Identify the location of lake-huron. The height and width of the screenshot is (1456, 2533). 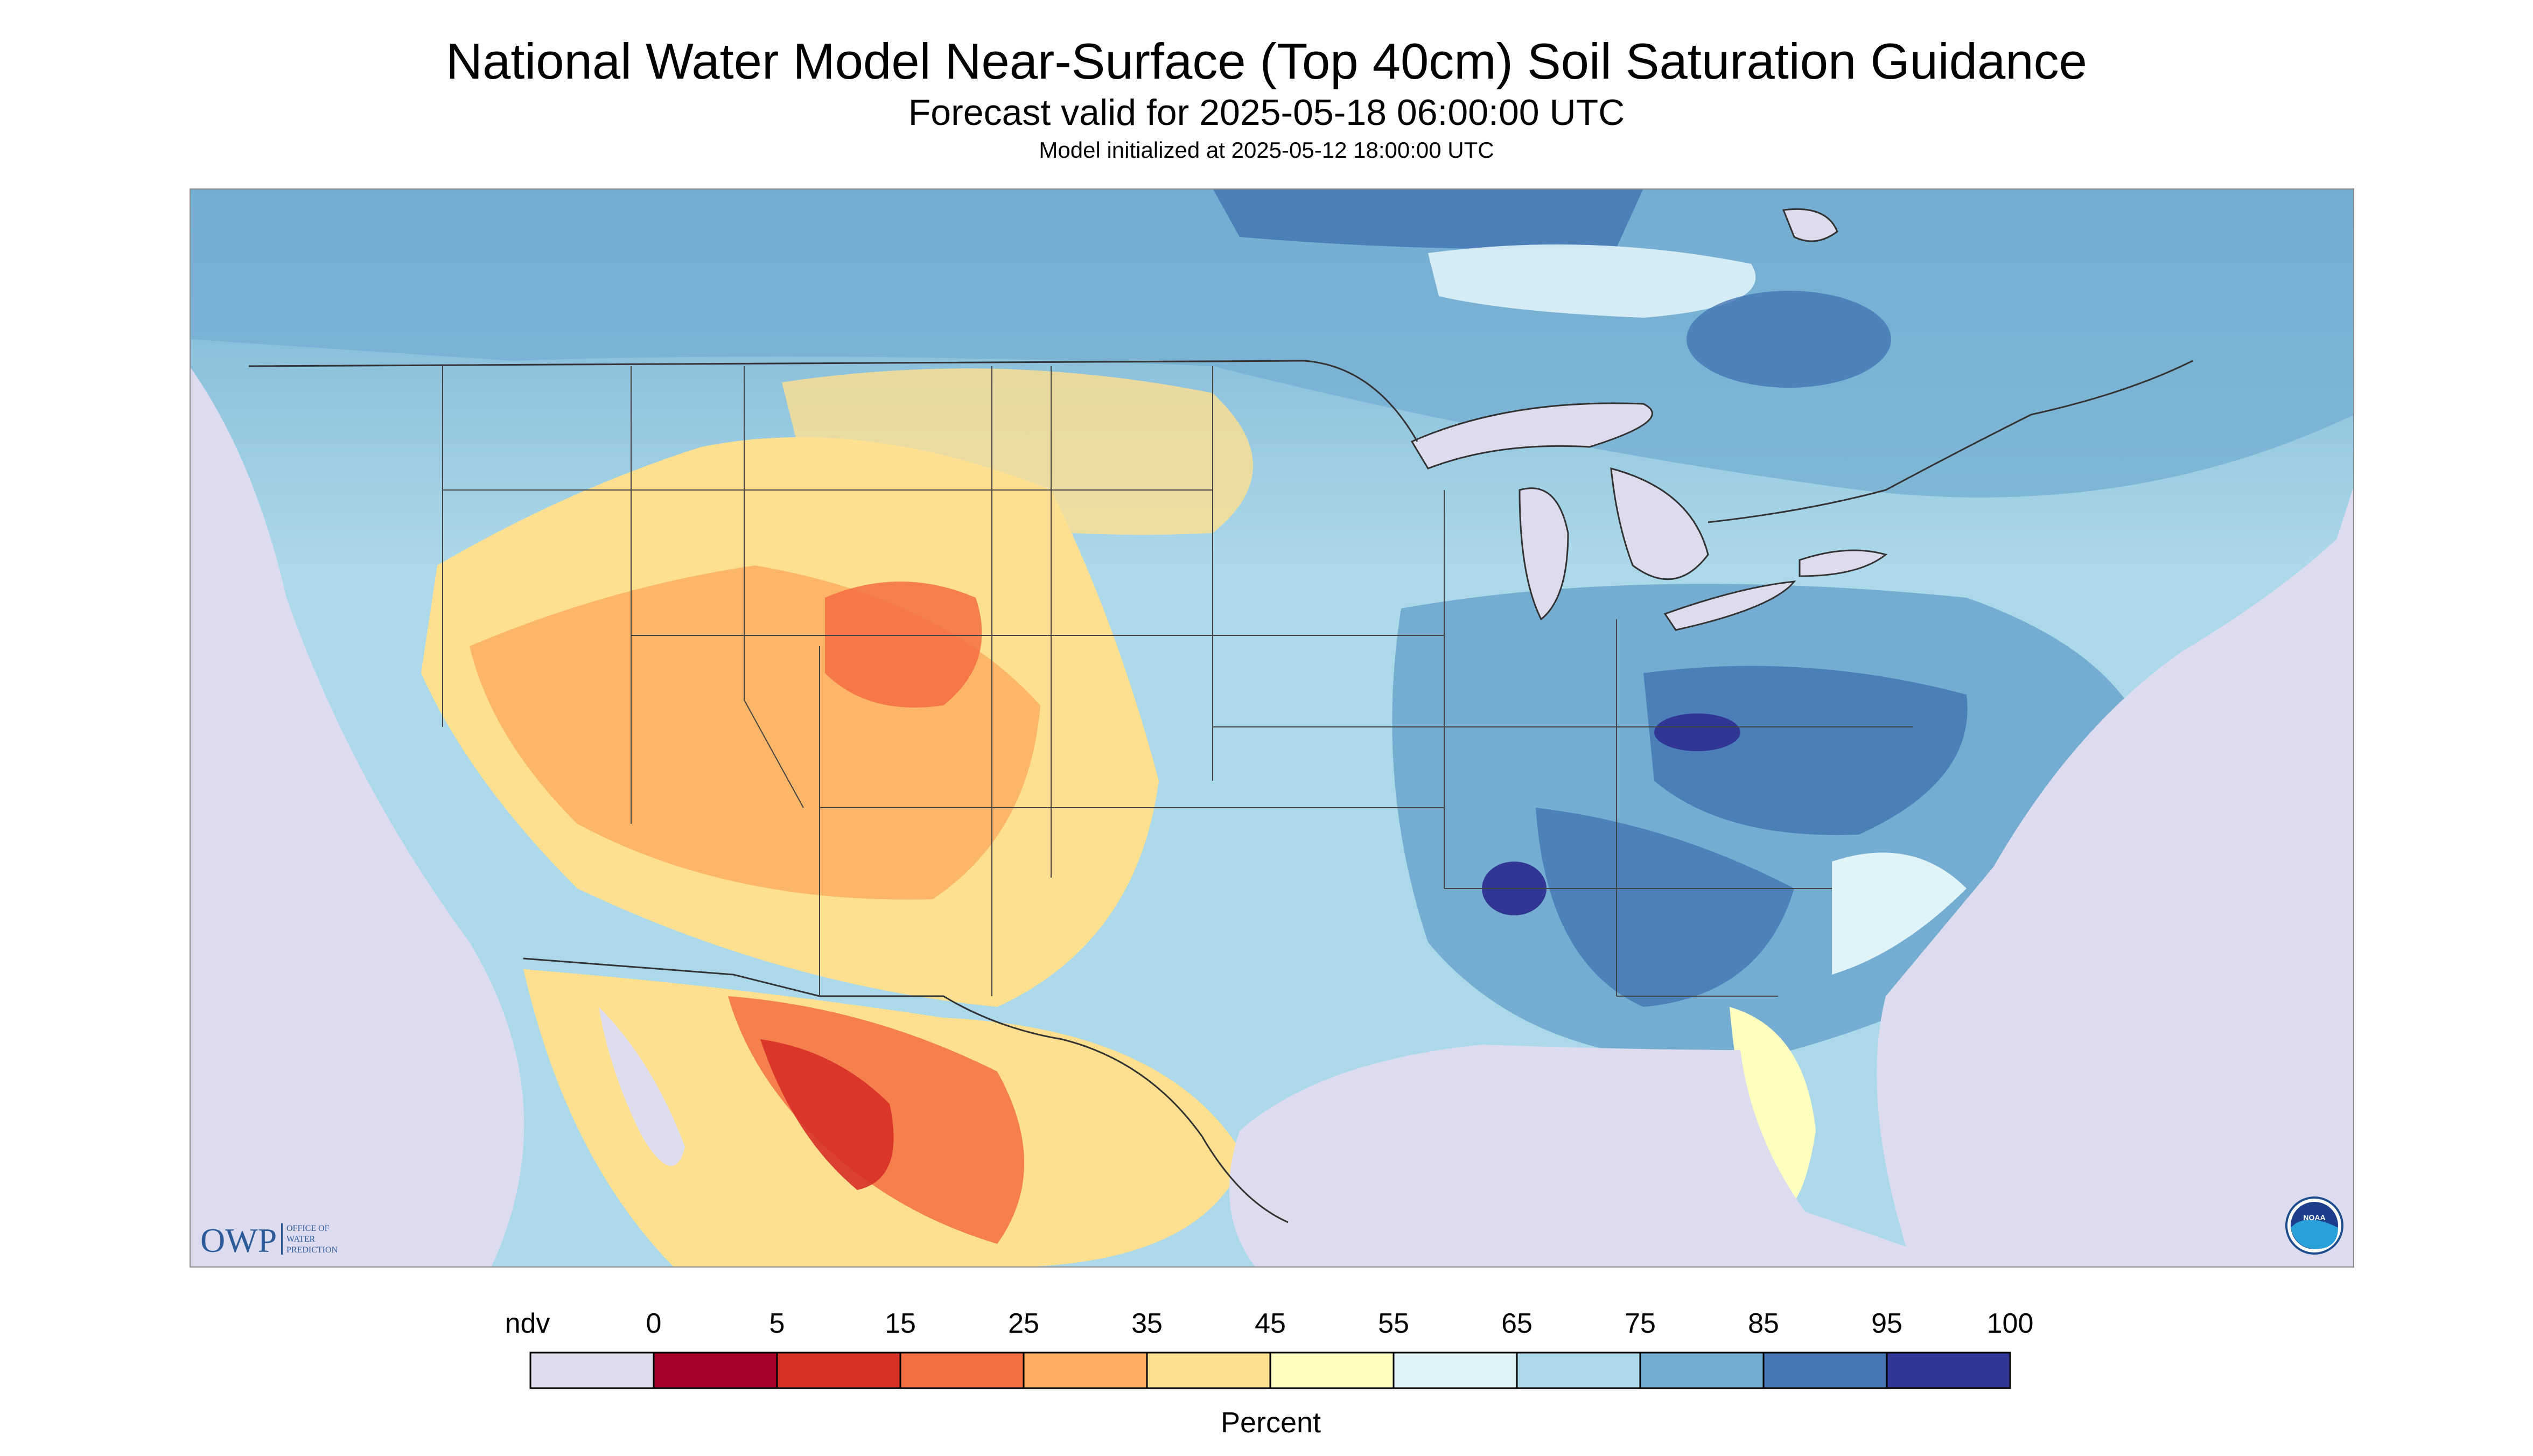
(1659, 523).